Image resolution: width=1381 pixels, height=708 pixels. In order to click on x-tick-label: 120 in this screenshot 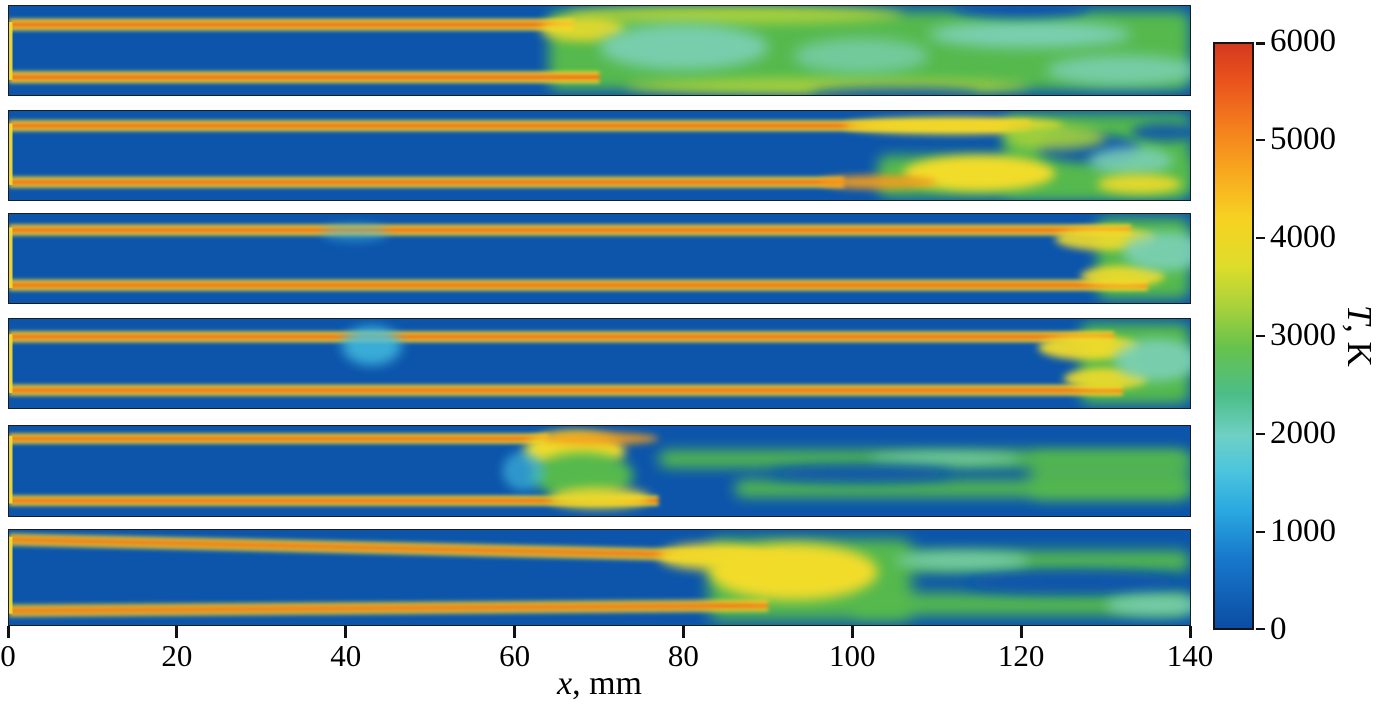, I will do `click(1021, 655)`.